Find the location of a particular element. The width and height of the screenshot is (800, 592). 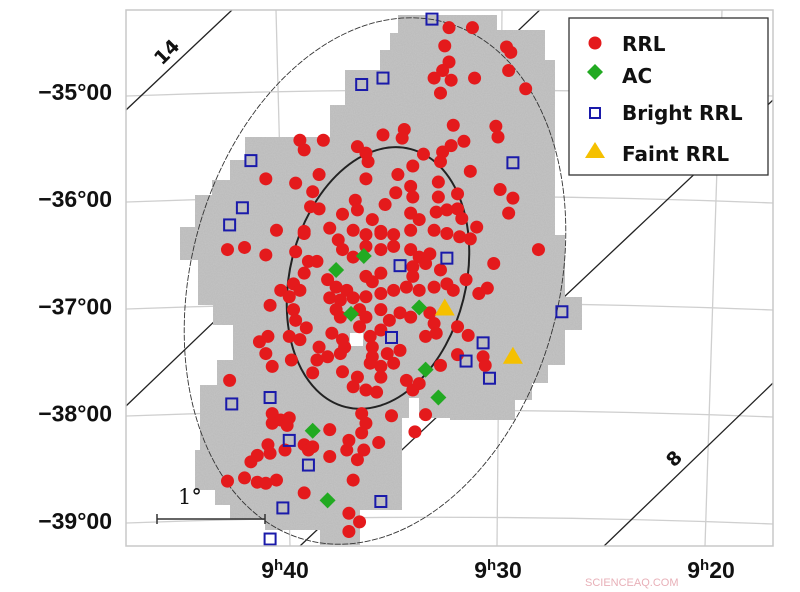

x-tick-label: 9h20 is located at coordinates (711, 570).